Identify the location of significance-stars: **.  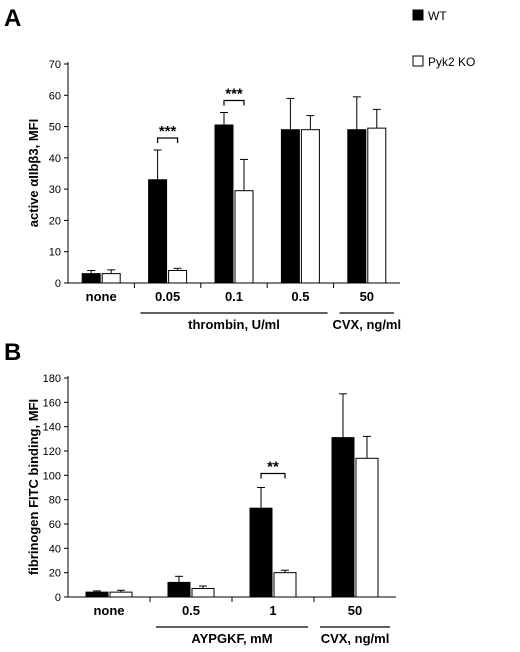
(273, 467).